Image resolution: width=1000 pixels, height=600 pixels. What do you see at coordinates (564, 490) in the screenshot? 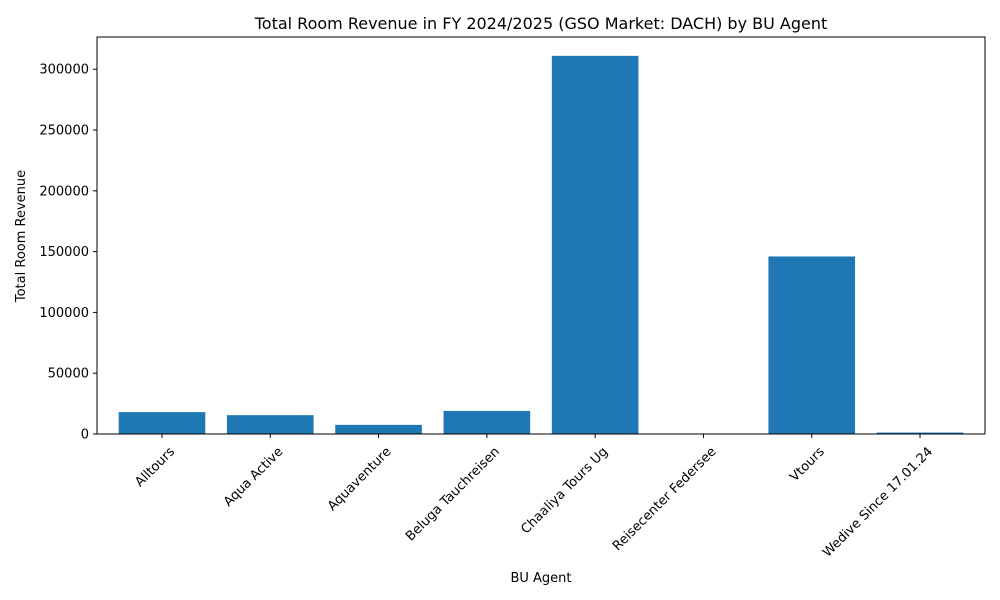
I see `x-tick-label: Chaaliya Tours Ug` at bounding box center [564, 490].